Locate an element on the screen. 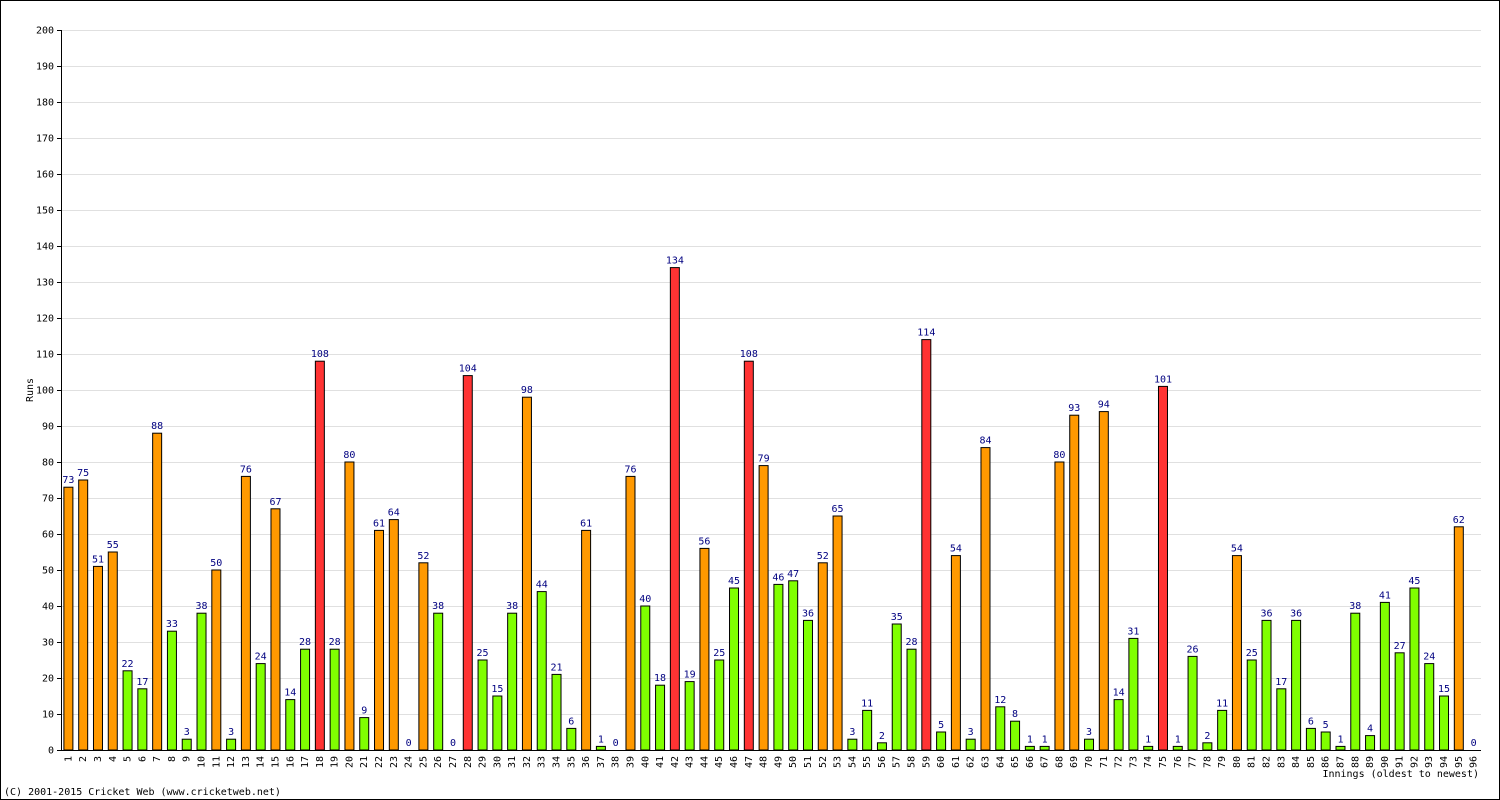  x-tick-label: 2 is located at coordinates (83, 759).